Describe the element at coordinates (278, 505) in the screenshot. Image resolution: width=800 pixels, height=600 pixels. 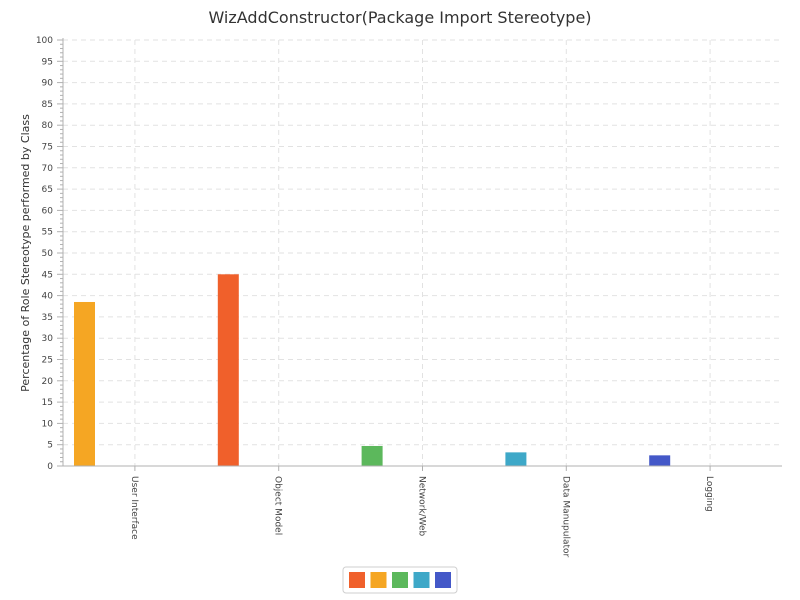
I see `x-tick-label: Object Model` at that location.